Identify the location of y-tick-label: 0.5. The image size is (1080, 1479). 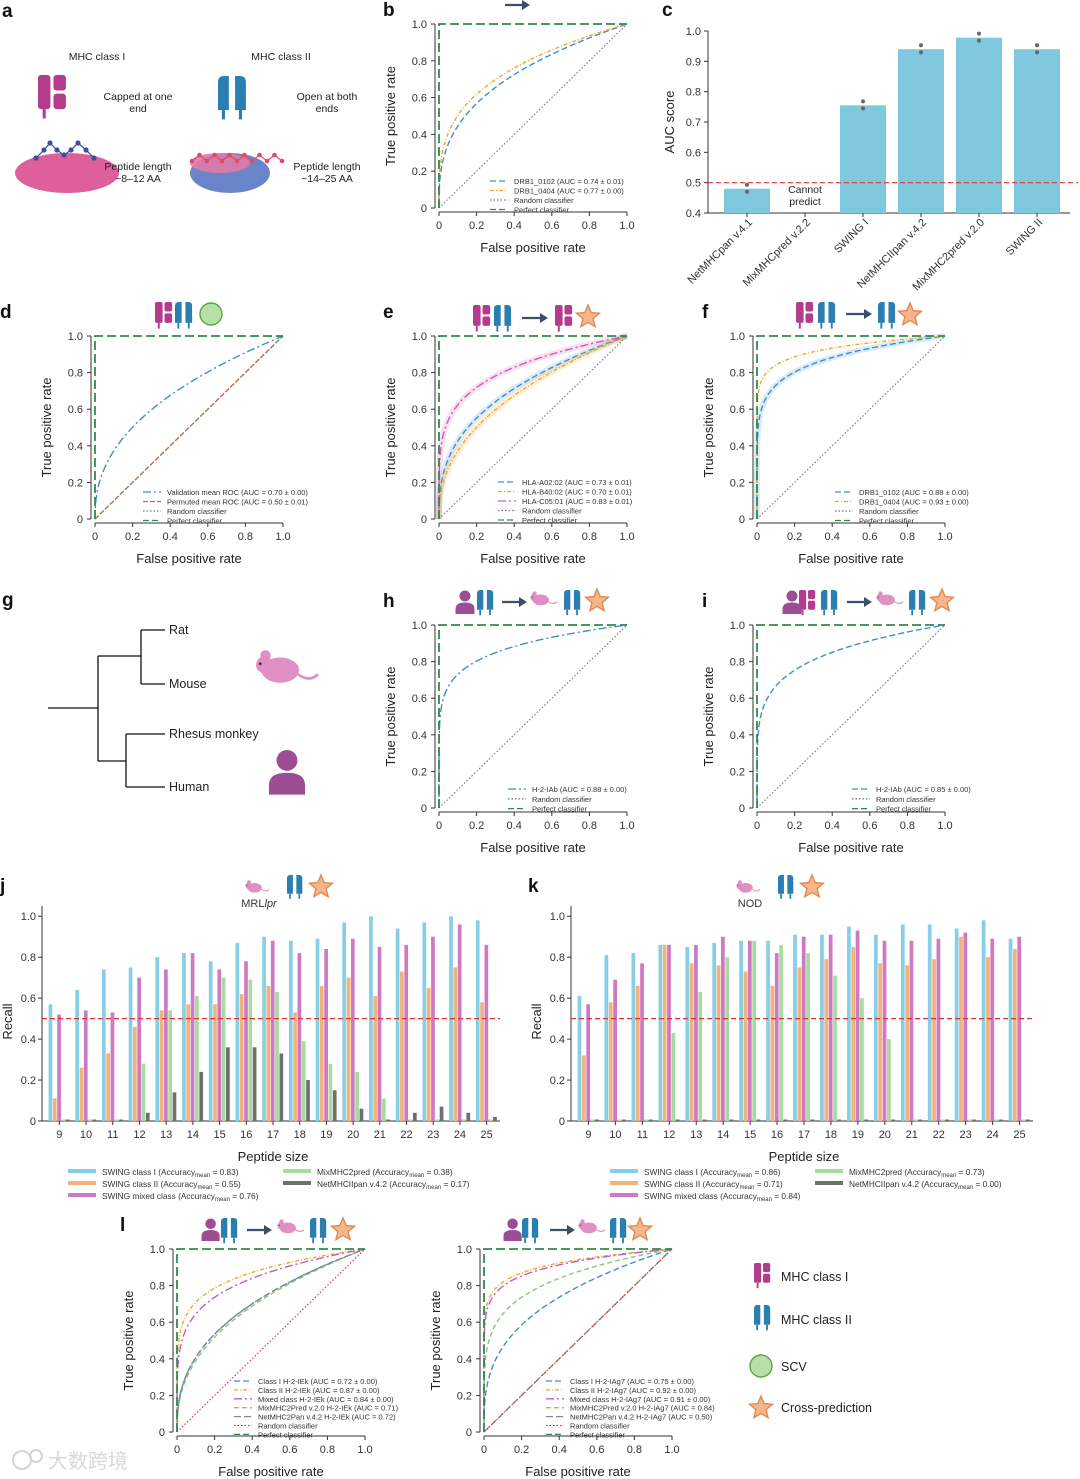
(693, 184).